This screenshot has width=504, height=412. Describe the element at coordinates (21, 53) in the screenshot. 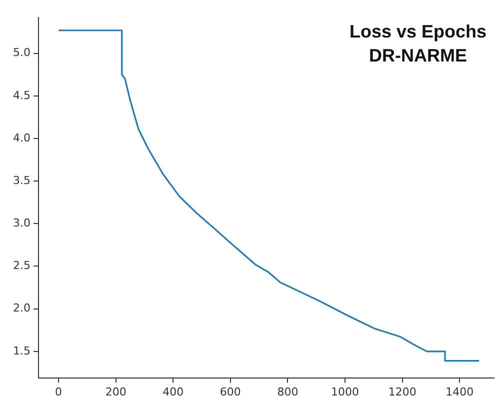

I see `y-tick-label: 5.0` at that location.